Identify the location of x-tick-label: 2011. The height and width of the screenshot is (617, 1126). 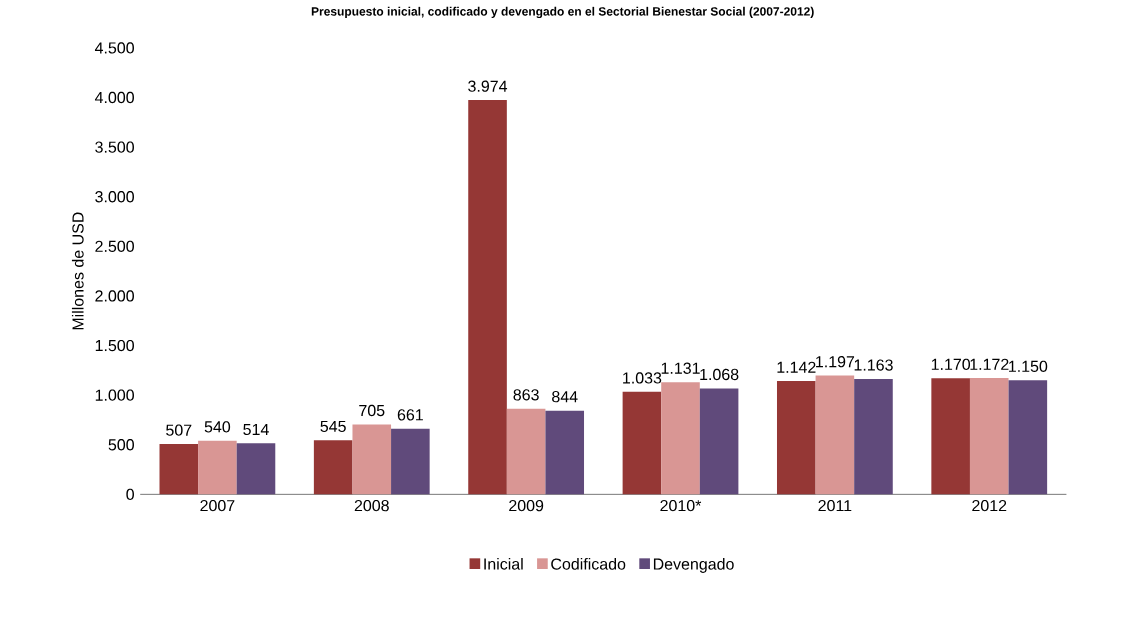
(835, 505).